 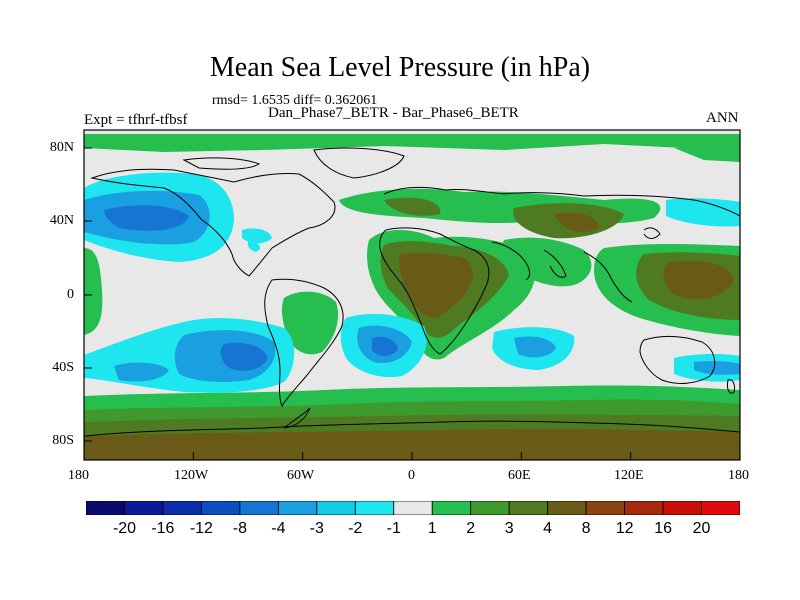 What do you see at coordinates (355, 528) in the screenshot?
I see `colorbar-label: -2` at bounding box center [355, 528].